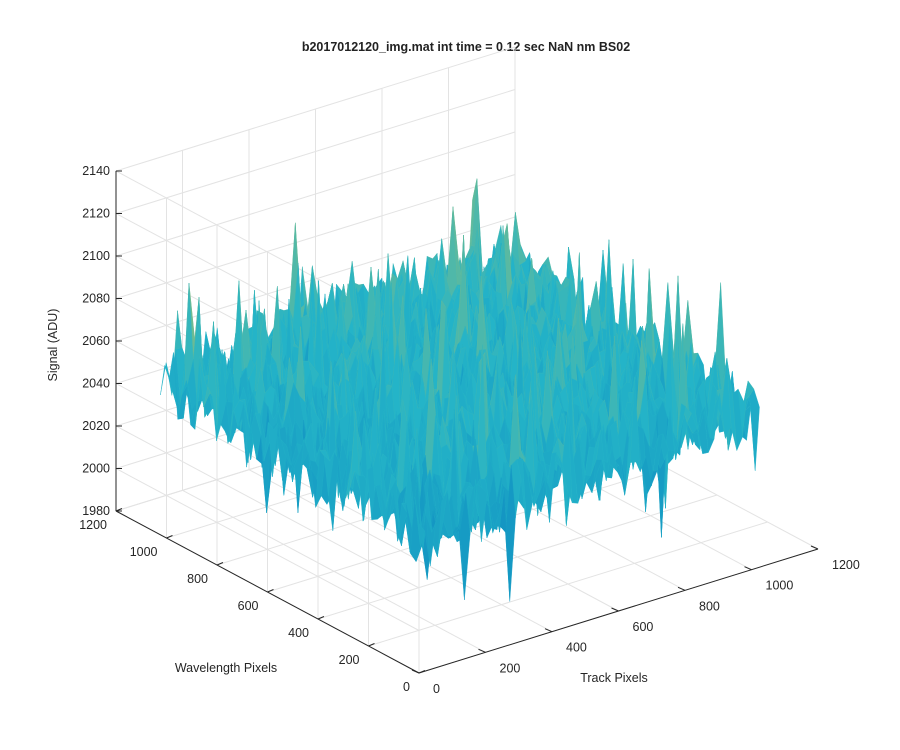  What do you see at coordinates (226, 668) in the screenshot?
I see `y-axis-label: Wavelength Pixels` at bounding box center [226, 668].